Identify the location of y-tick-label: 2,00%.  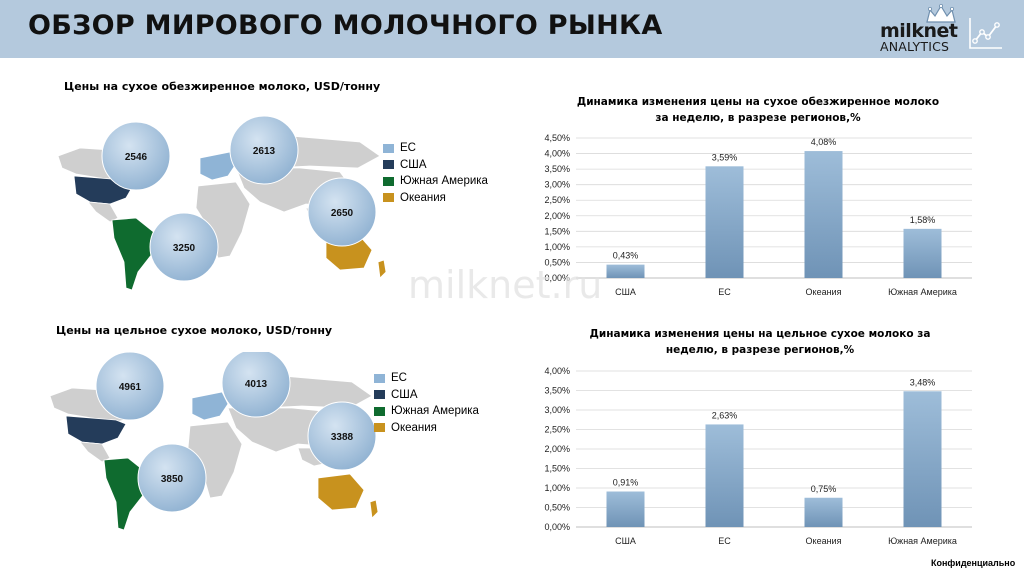
(557, 449).